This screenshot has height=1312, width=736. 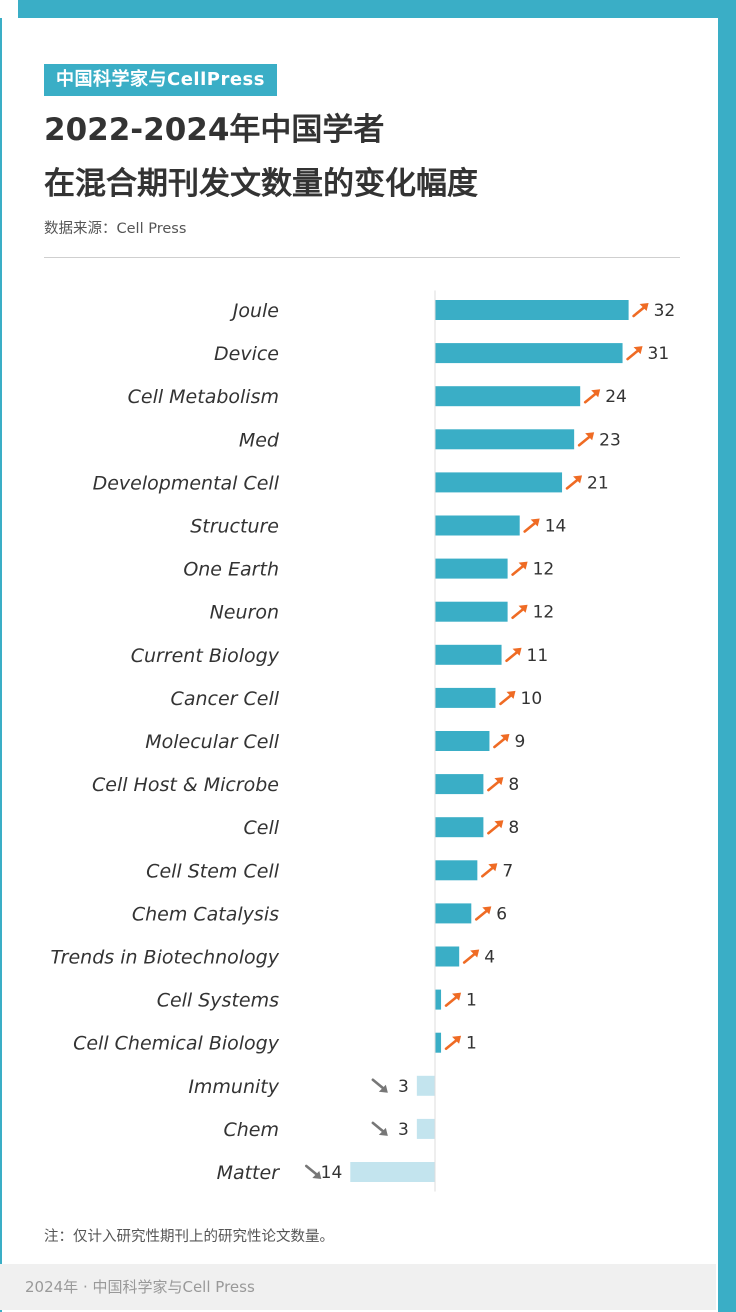 What do you see at coordinates (212, 742) in the screenshot?
I see `category-label: Molecular Cell` at bounding box center [212, 742].